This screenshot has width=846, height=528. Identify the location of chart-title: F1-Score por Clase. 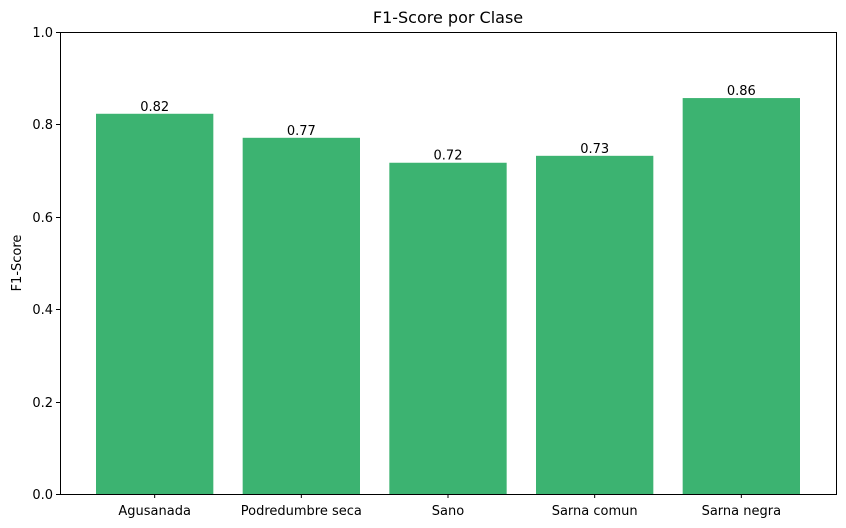
(448, 17).